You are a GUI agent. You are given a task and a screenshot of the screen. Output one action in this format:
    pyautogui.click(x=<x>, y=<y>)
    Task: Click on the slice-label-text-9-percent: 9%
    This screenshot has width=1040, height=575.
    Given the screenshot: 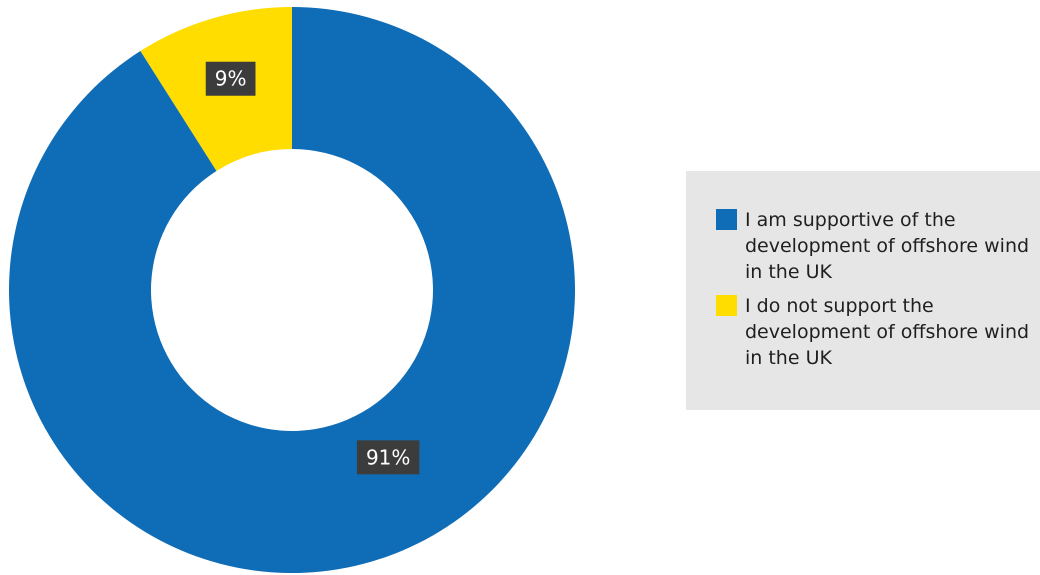 What is the action you would take?
    pyautogui.click(x=231, y=79)
    